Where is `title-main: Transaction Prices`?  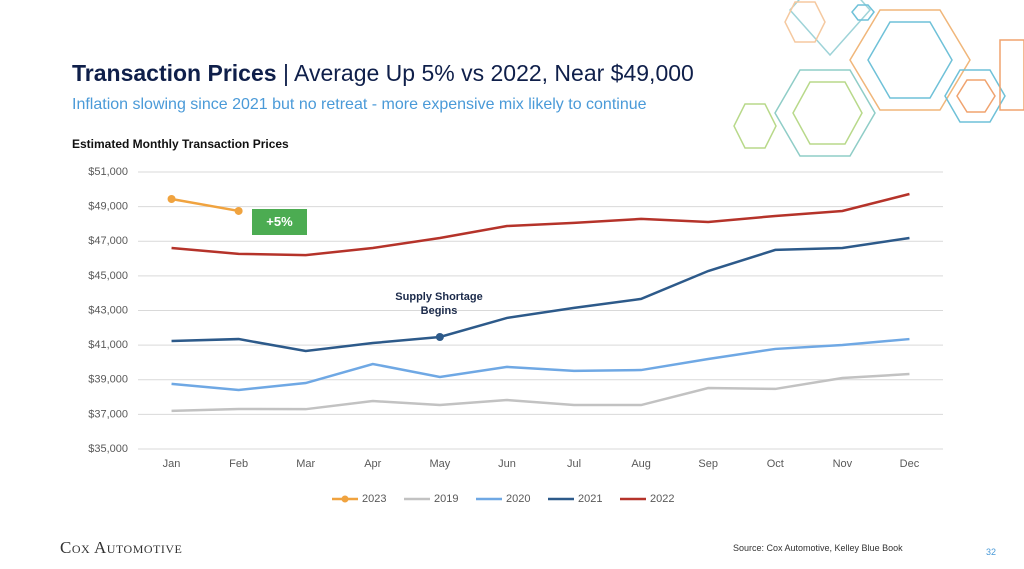 title-main: Transaction Prices is located at coordinates (174, 73).